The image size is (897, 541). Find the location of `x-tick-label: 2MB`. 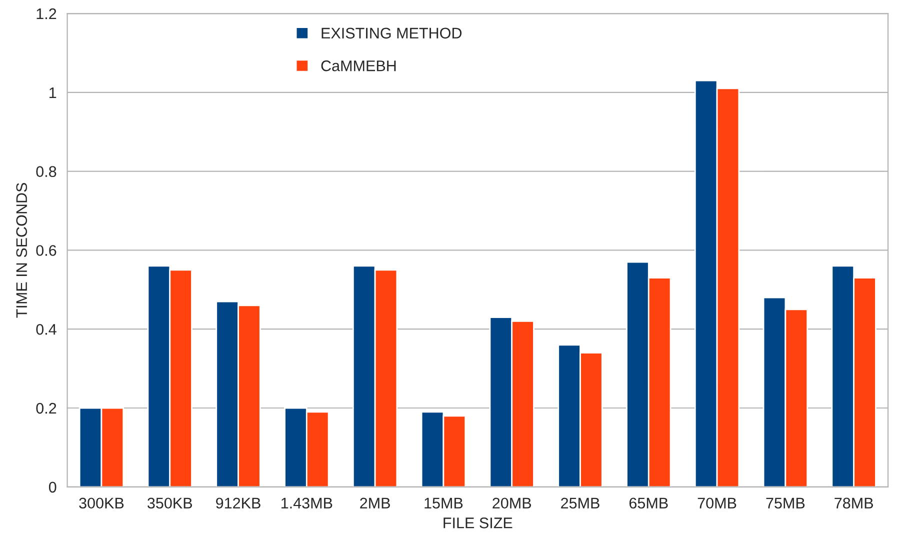

x-tick-label: 2MB is located at coordinates (375, 503).